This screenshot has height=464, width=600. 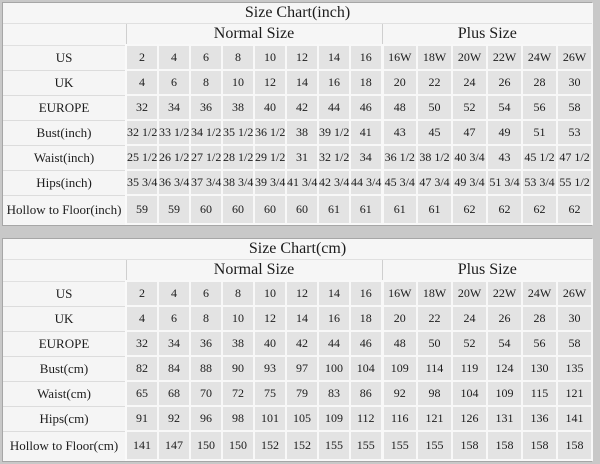 What do you see at coordinates (302, 157) in the screenshot?
I see `value-cell: 31` at bounding box center [302, 157].